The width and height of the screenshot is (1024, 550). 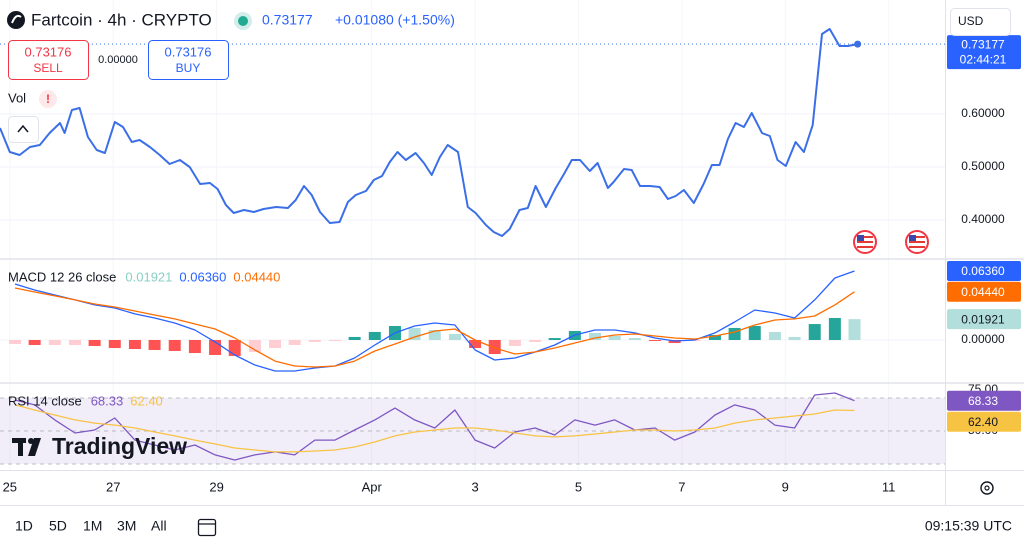 What do you see at coordinates (983, 271) in the screenshot?
I see `axis-tag-label: 0.06360` at bounding box center [983, 271].